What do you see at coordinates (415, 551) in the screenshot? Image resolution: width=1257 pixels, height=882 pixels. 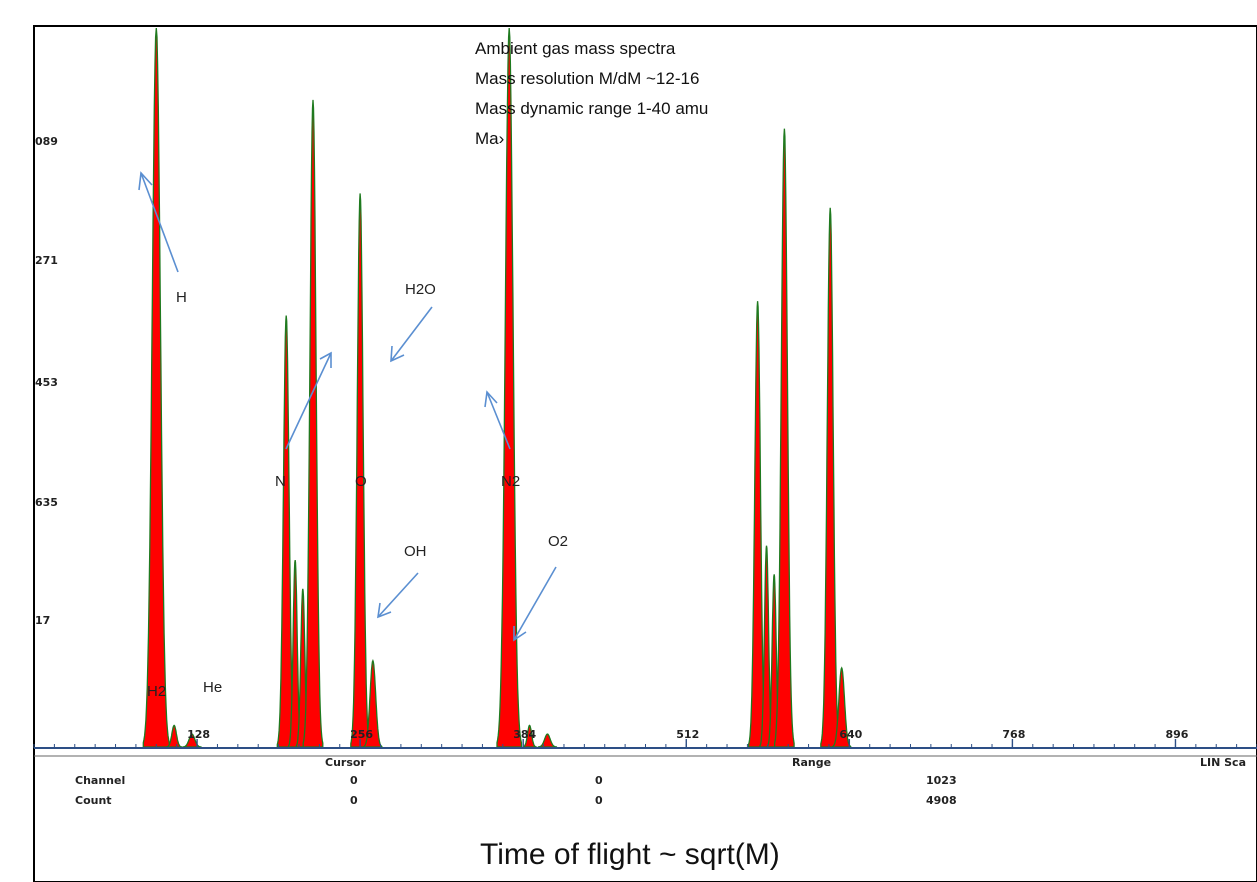 I see `label-oh: OH` at bounding box center [415, 551].